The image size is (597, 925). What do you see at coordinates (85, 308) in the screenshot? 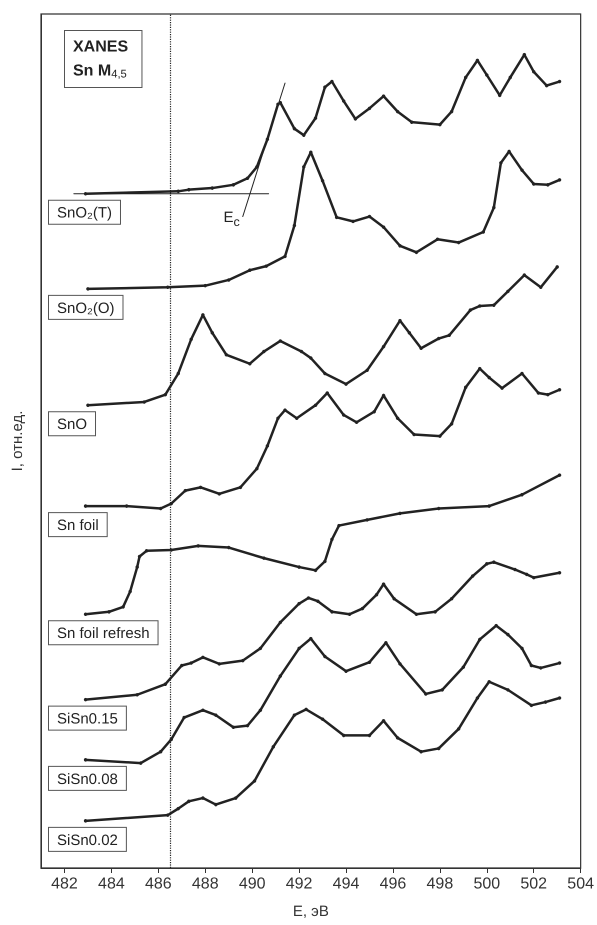
I see `series-label: SnO₂(O)` at bounding box center [85, 308].